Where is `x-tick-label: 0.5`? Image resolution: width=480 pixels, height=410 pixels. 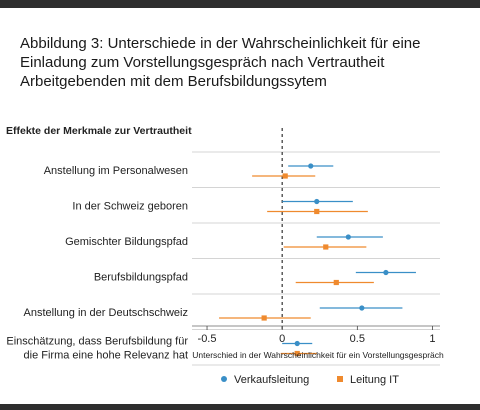 x-tick-label: 0.5 is located at coordinates (357, 339).